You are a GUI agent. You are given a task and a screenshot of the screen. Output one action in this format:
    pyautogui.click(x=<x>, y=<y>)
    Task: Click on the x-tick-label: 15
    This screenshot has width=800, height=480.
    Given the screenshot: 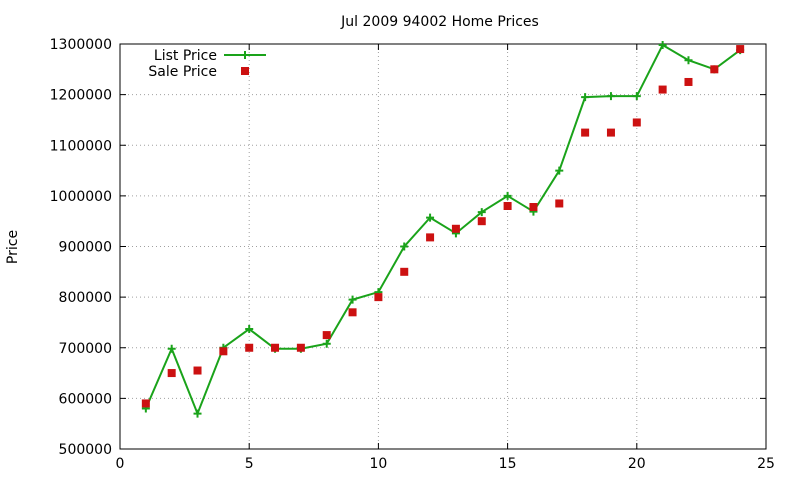 What is the action you would take?
    pyautogui.click(x=508, y=464)
    